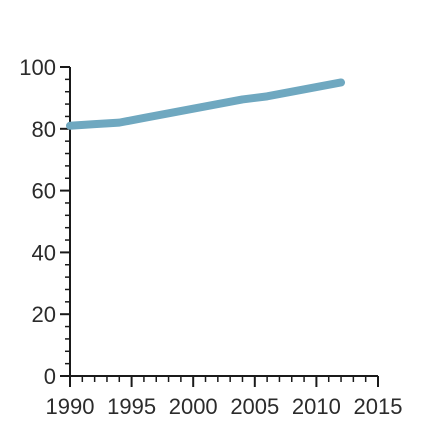 This screenshot has height=444, width=448. Describe the element at coordinates (44, 129) in the screenshot. I see `y-tick-label: 80` at that location.